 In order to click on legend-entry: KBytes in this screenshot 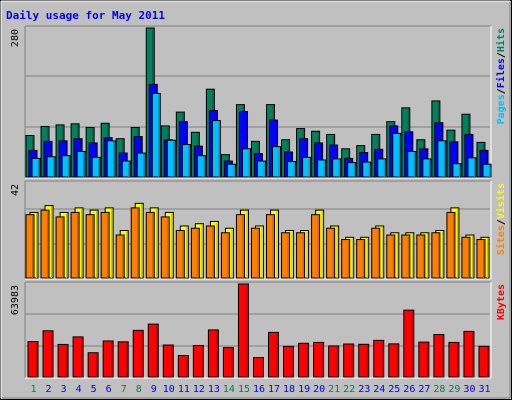, I will do `click(501, 302)`.